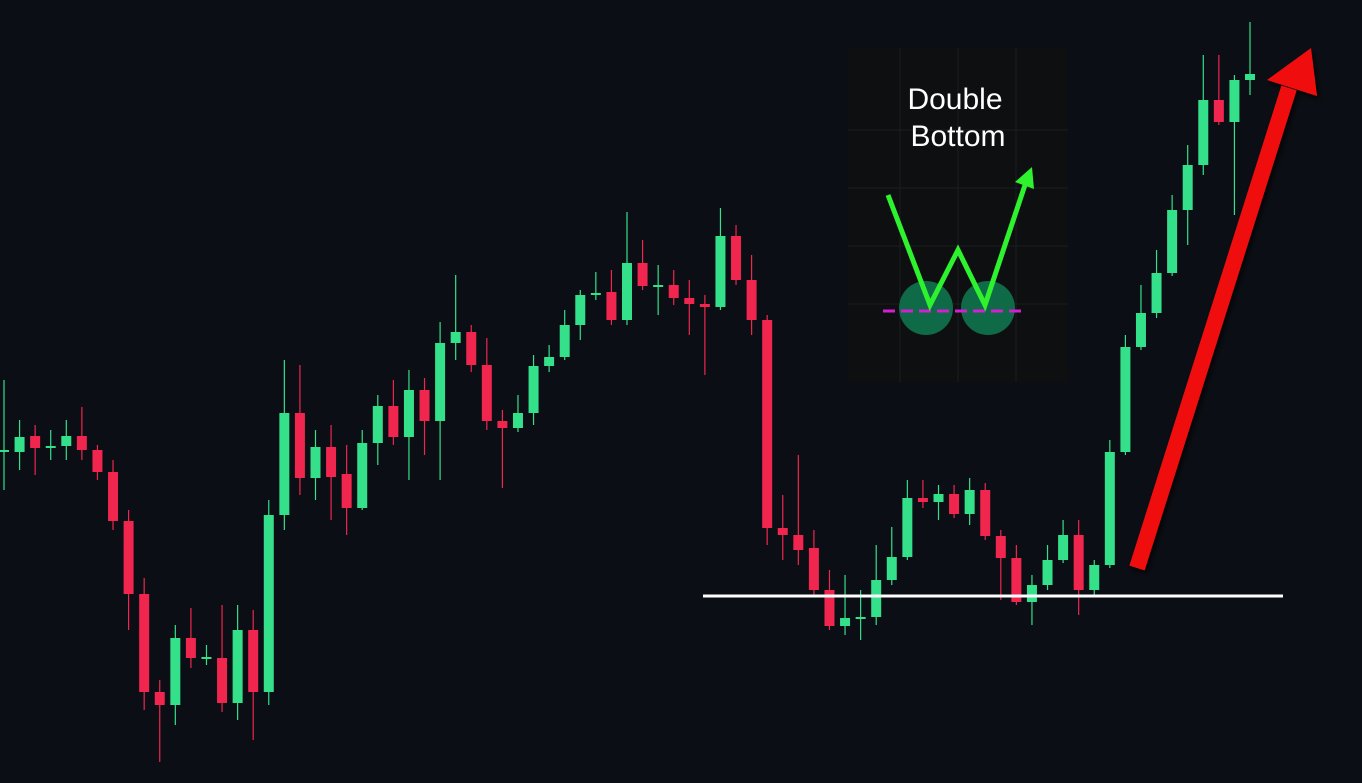  I want to click on w-arrow-head, so click(1024, 178).